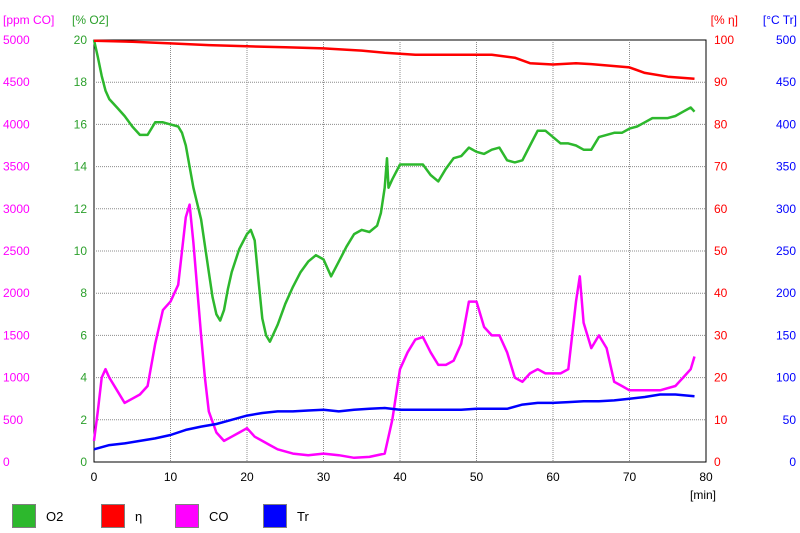 The width and height of the screenshot is (800, 533). I want to click on tick-label-eta: 10, so click(721, 420).